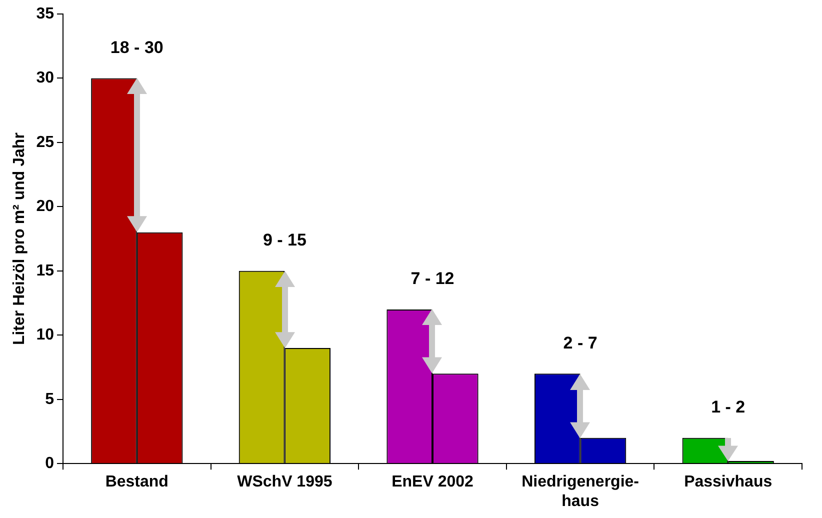  Describe the element at coordinates (49, 399) in the screenshot. I see `y-tick-label: 5` at that location.